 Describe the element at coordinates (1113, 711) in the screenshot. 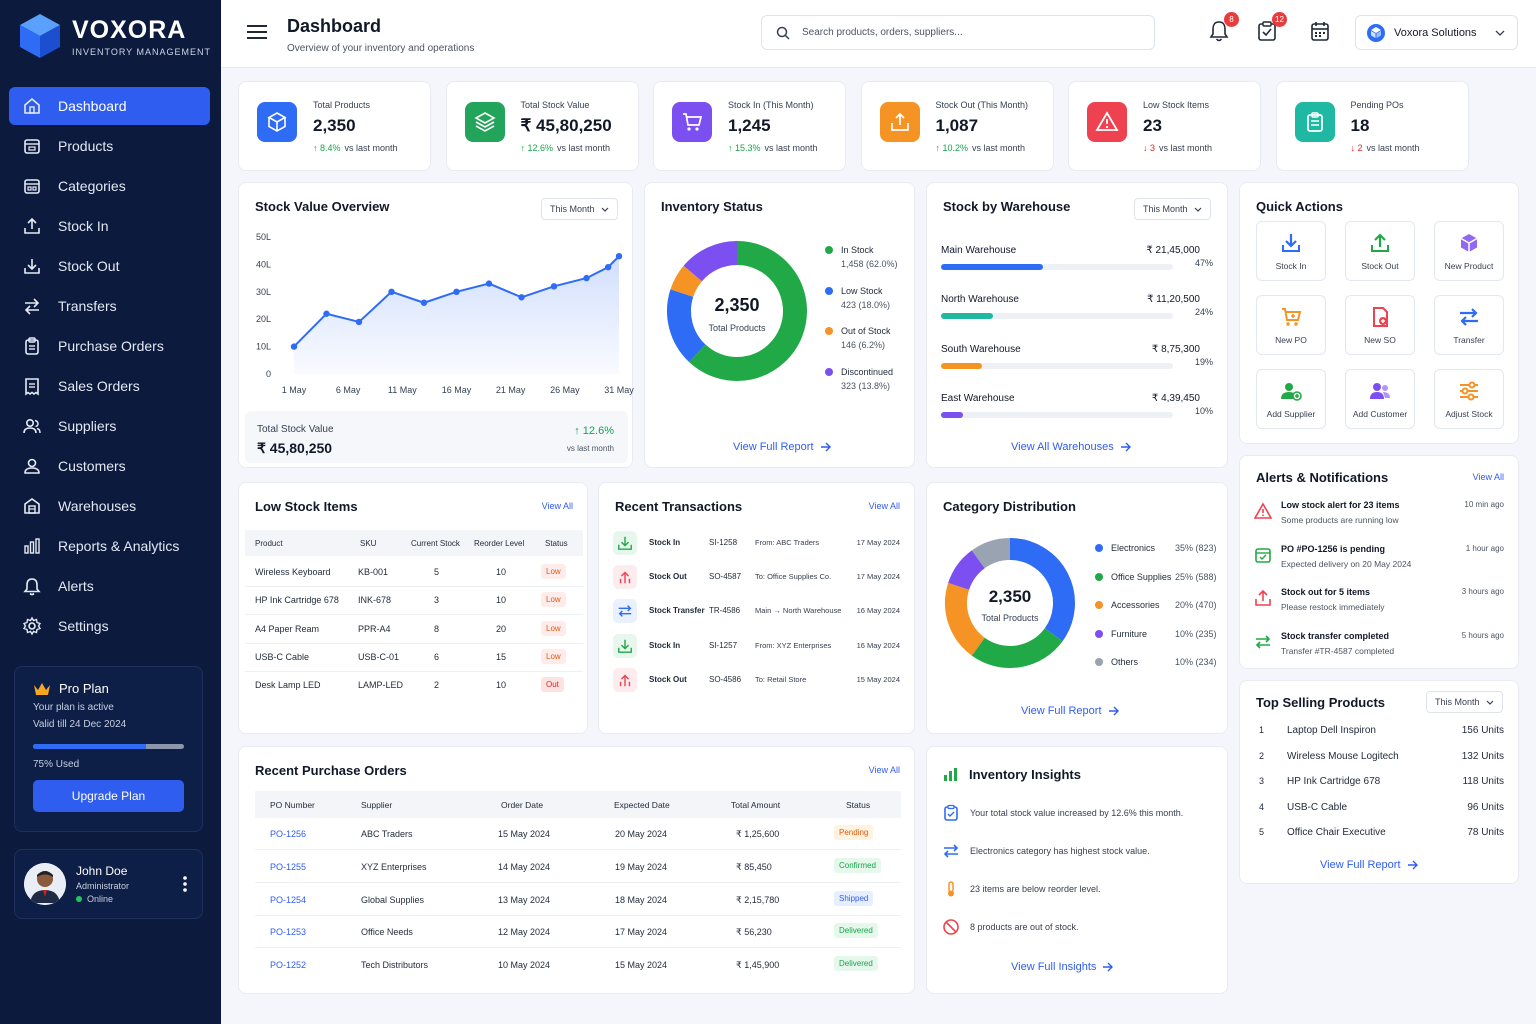

I see `arrow-right-icon` at that location.